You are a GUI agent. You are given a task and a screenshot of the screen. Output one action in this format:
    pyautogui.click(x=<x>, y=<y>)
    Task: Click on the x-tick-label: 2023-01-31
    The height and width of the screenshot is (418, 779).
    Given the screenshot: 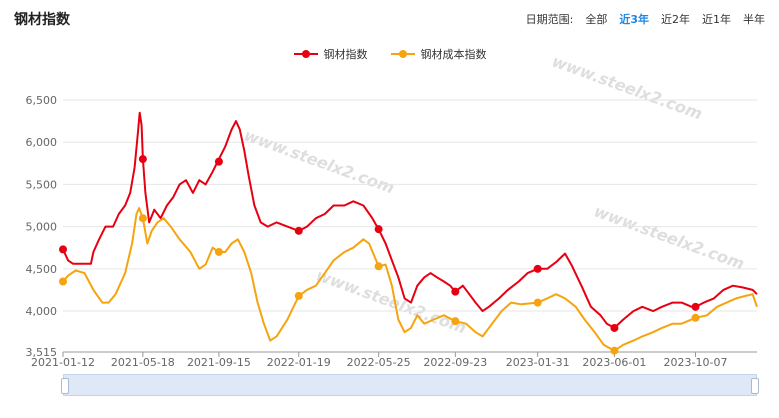 What is the action you would take?
    pyautogui.click(x=538, y=362)
    